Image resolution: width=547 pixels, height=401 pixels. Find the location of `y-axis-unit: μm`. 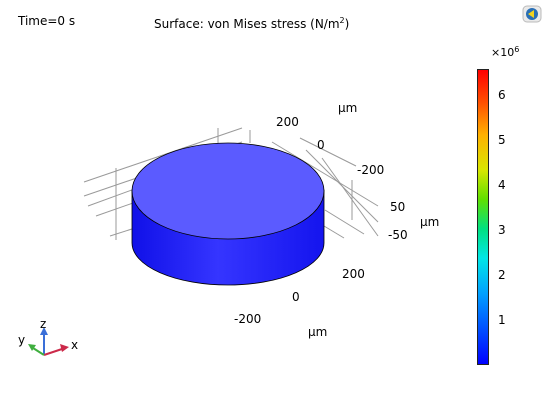

y-axis-unit: μm is located at coordinates (347, 108).